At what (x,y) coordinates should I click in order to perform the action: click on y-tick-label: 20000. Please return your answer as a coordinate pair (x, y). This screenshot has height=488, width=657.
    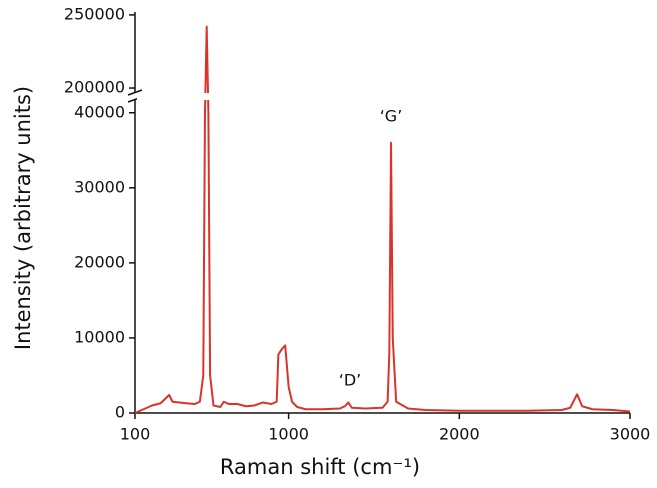
    Looking at the image, I should click on (99, 261).